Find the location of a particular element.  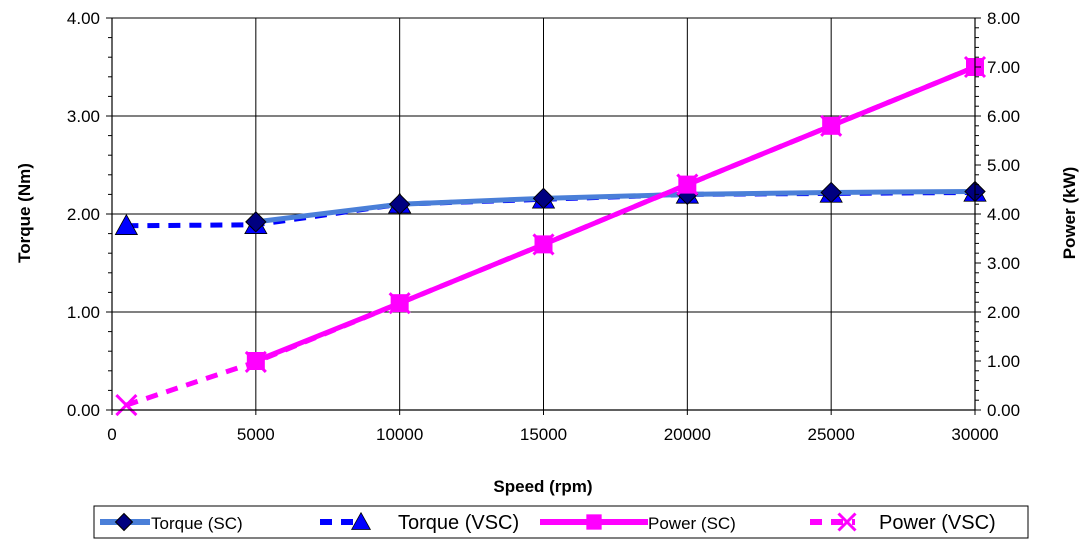

x-tick-label: 30000 is located at coordinates (974, 434).